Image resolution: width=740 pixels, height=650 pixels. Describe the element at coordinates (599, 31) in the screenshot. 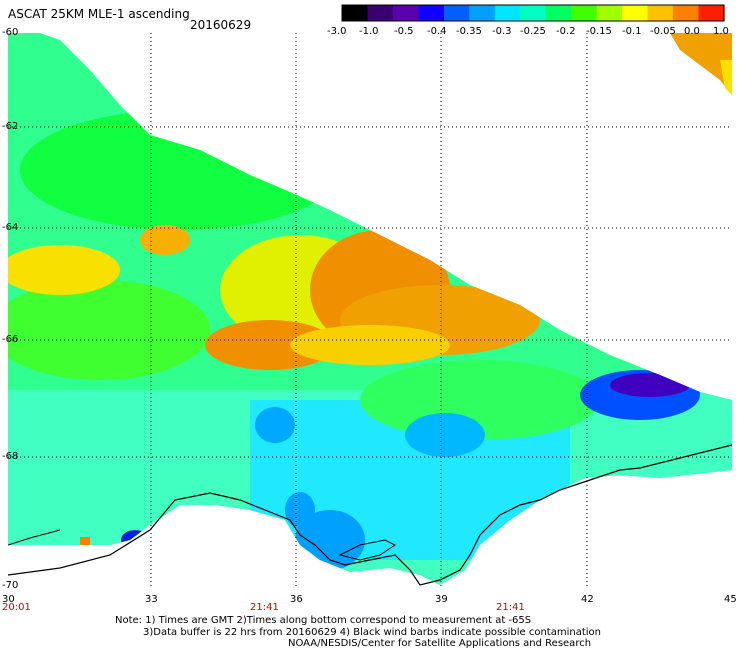

I see `colorbar-label: -0.15` at that location.